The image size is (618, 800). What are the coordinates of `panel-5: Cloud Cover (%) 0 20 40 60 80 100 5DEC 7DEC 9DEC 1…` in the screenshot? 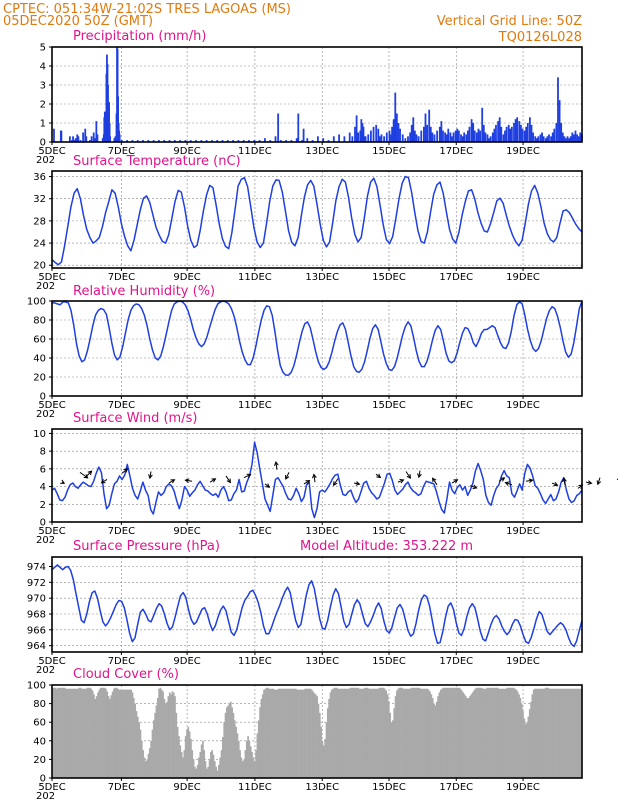 It's located at (305, 733).